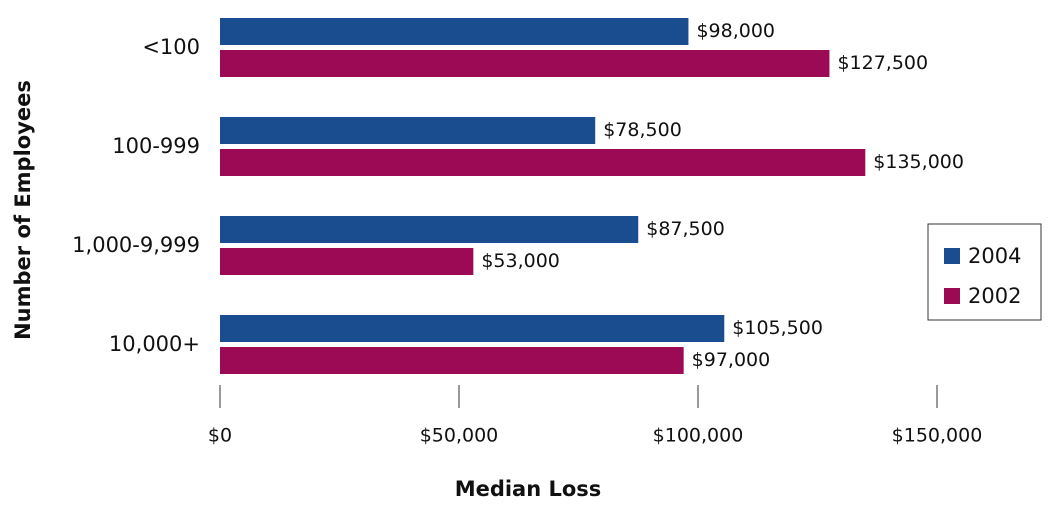 The height and width of the screenshot is (508, 1058). What do you see at coordinates (136, 245) in the screenshot?
I see `y-tick-label: 1,000-9,999` at bounding box center [136, 245].